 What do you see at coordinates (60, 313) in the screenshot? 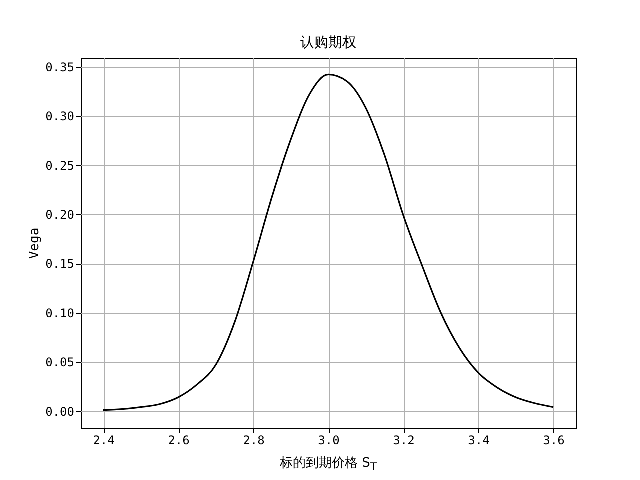
I see `y-tick-label: 0.10` at bounding box center [60, 313].